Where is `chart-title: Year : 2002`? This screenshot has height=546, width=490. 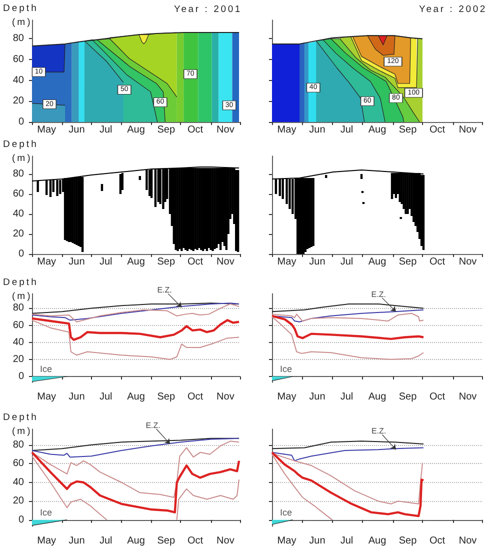 chart-title: Year : 2002 is located at coordinates (452, 9).